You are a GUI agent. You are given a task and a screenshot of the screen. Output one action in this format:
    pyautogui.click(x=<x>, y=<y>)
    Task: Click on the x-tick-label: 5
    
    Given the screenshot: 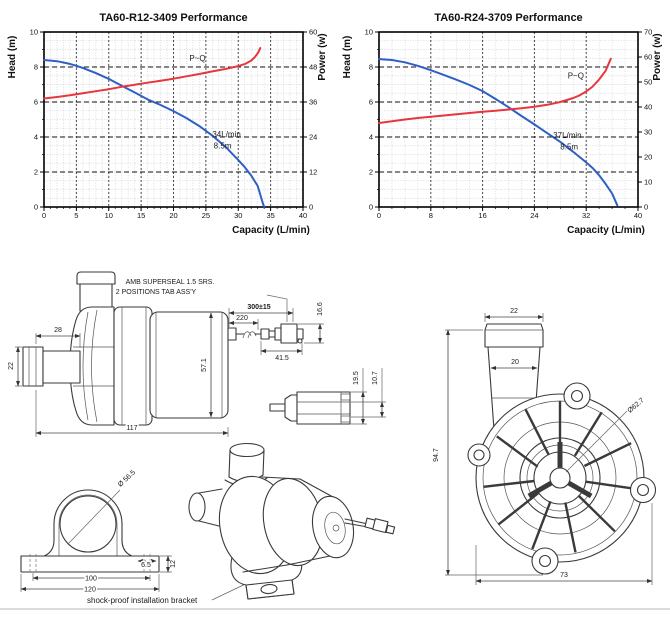 What is the action you would take?
    pyautogui.click(x=76, y=215)
    